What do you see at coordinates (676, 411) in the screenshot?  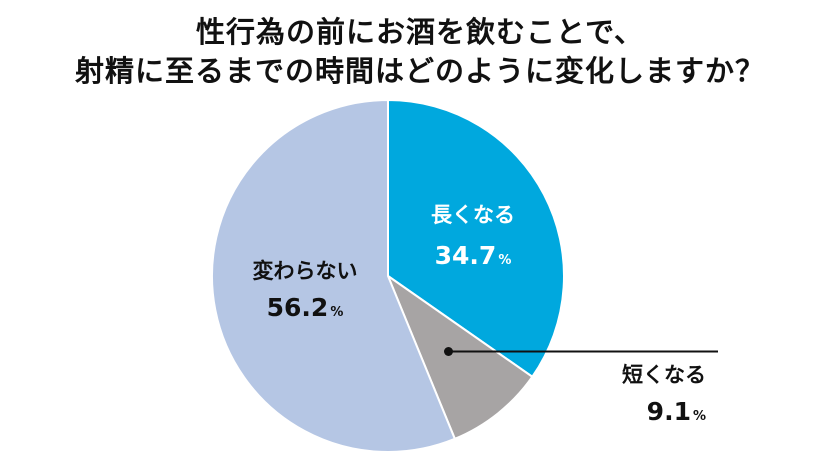 I see `slice-value-2: 9.1%` at bounding box center [676, 411].